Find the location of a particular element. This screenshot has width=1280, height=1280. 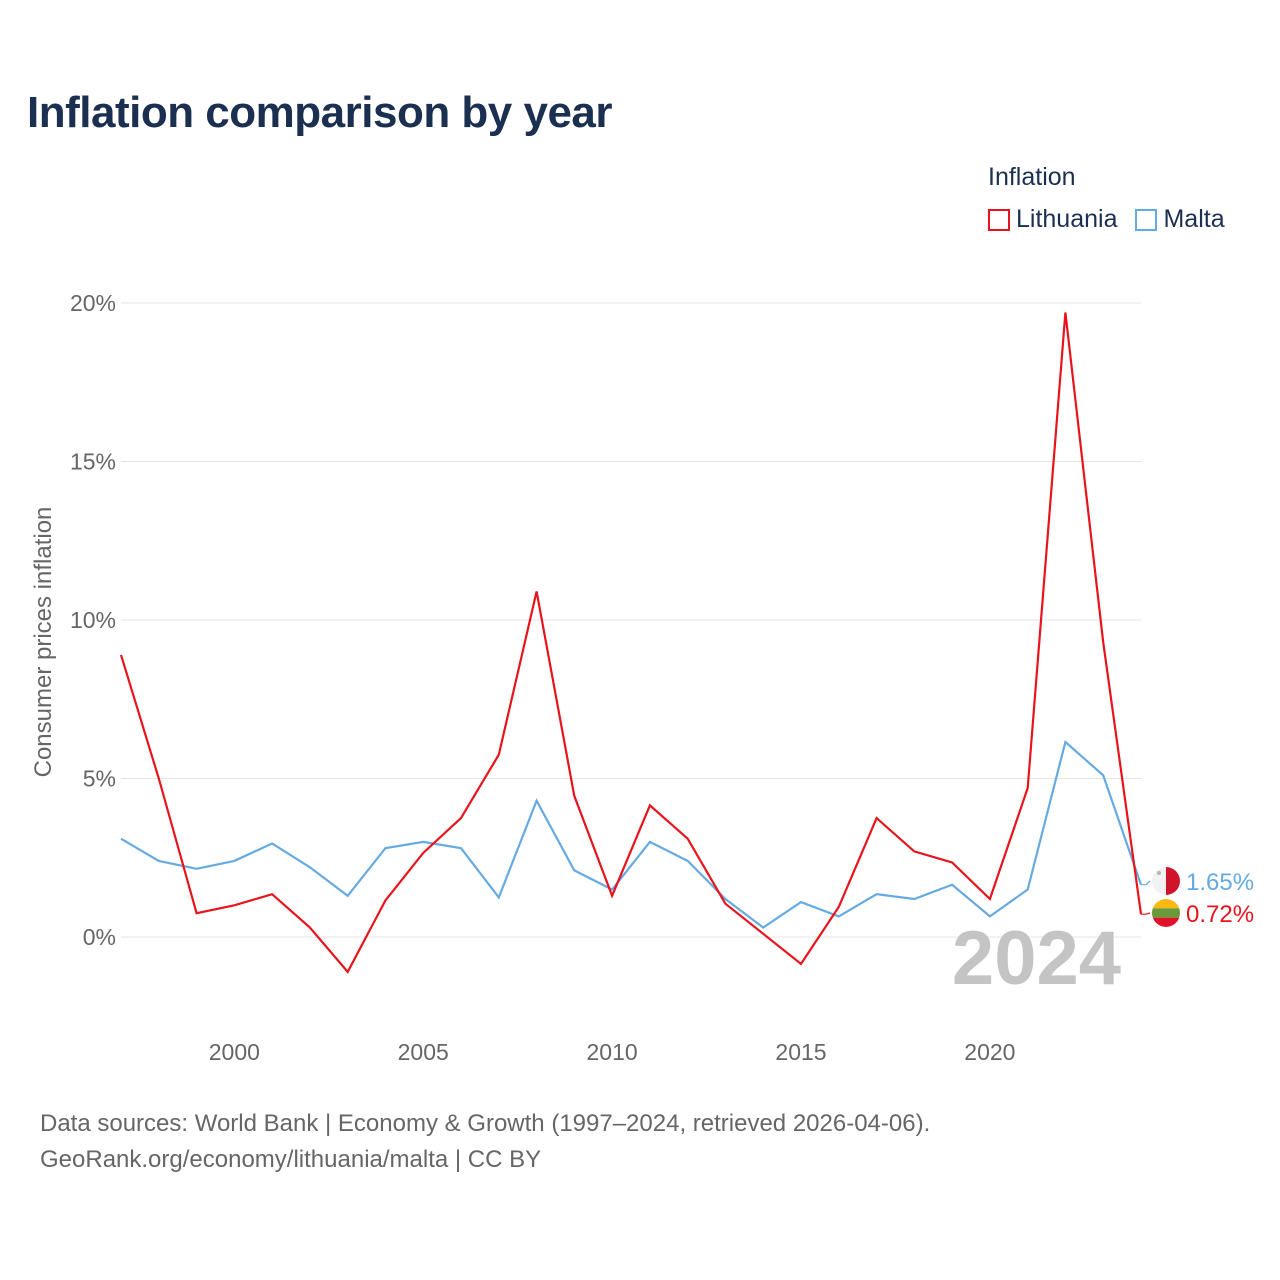

legend-swatch-lithuania is located at coordinates (999, 219).